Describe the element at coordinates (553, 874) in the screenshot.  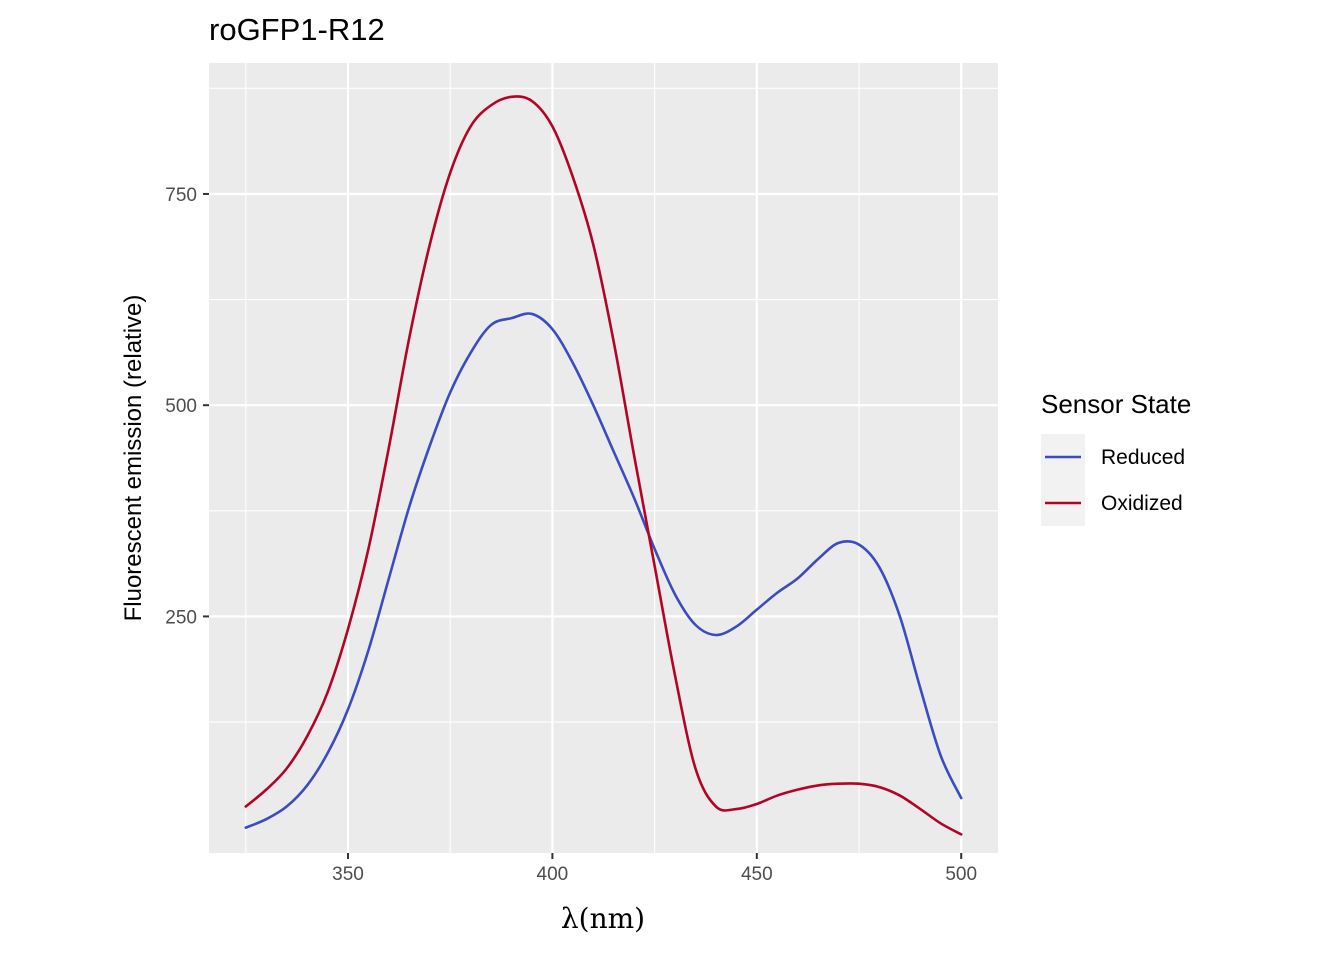
I see `x-tick-label: 400` at that location.